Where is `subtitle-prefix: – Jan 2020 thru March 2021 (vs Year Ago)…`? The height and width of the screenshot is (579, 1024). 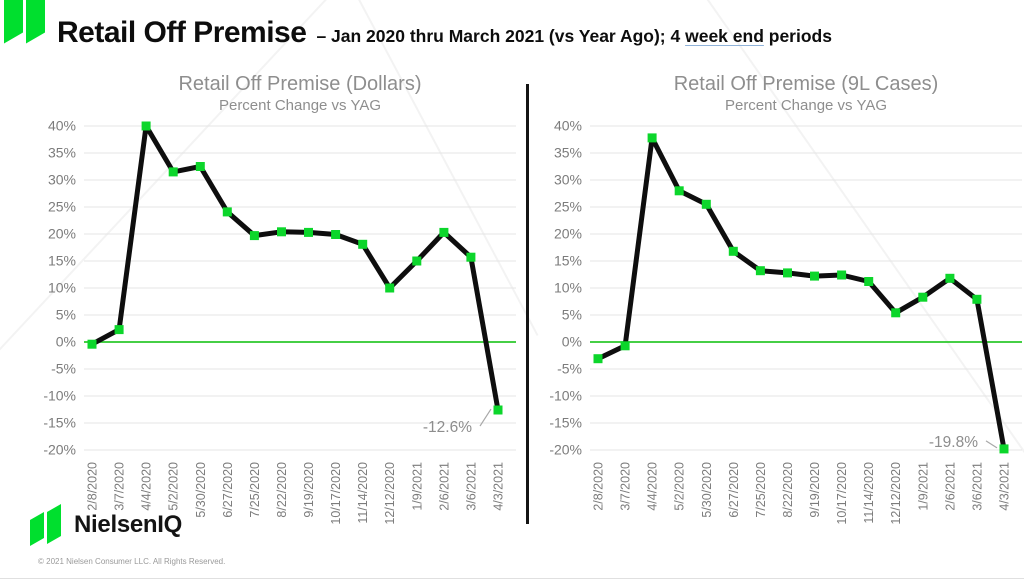
subtitle-prefix: – Jan 2020 thru March 2021 (vs Year Ago)… is located at coordinates (501, 36).